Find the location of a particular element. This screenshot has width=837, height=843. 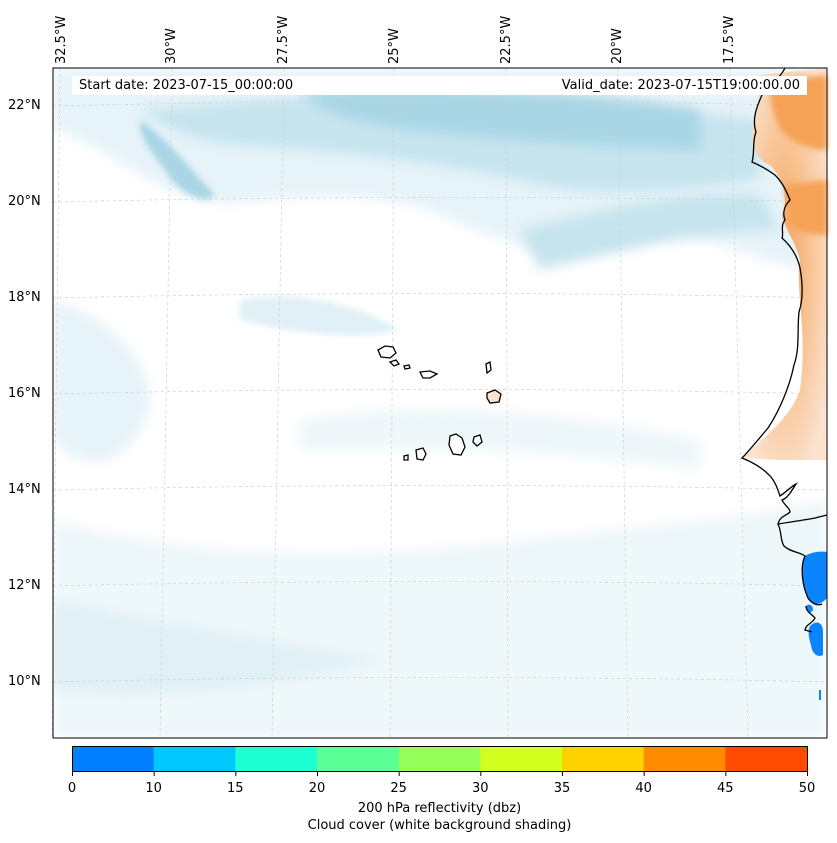

colorbar is located at coordinates (440, 761).